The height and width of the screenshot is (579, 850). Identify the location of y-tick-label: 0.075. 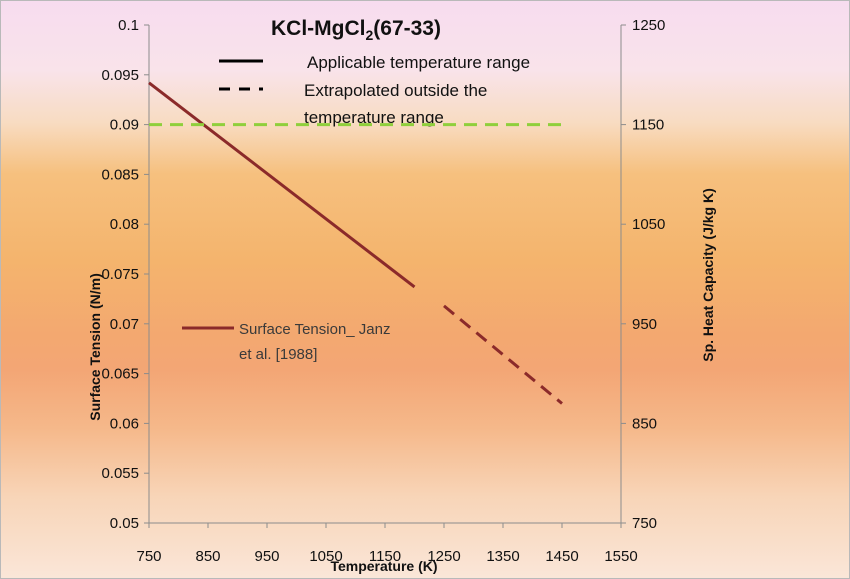
(120, 274).